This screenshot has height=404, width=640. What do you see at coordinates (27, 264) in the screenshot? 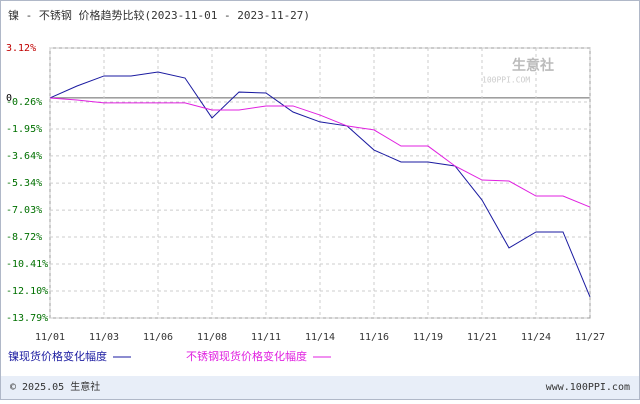
I see `y-tick-label: -10.41%` at bounding box center [27, 264].